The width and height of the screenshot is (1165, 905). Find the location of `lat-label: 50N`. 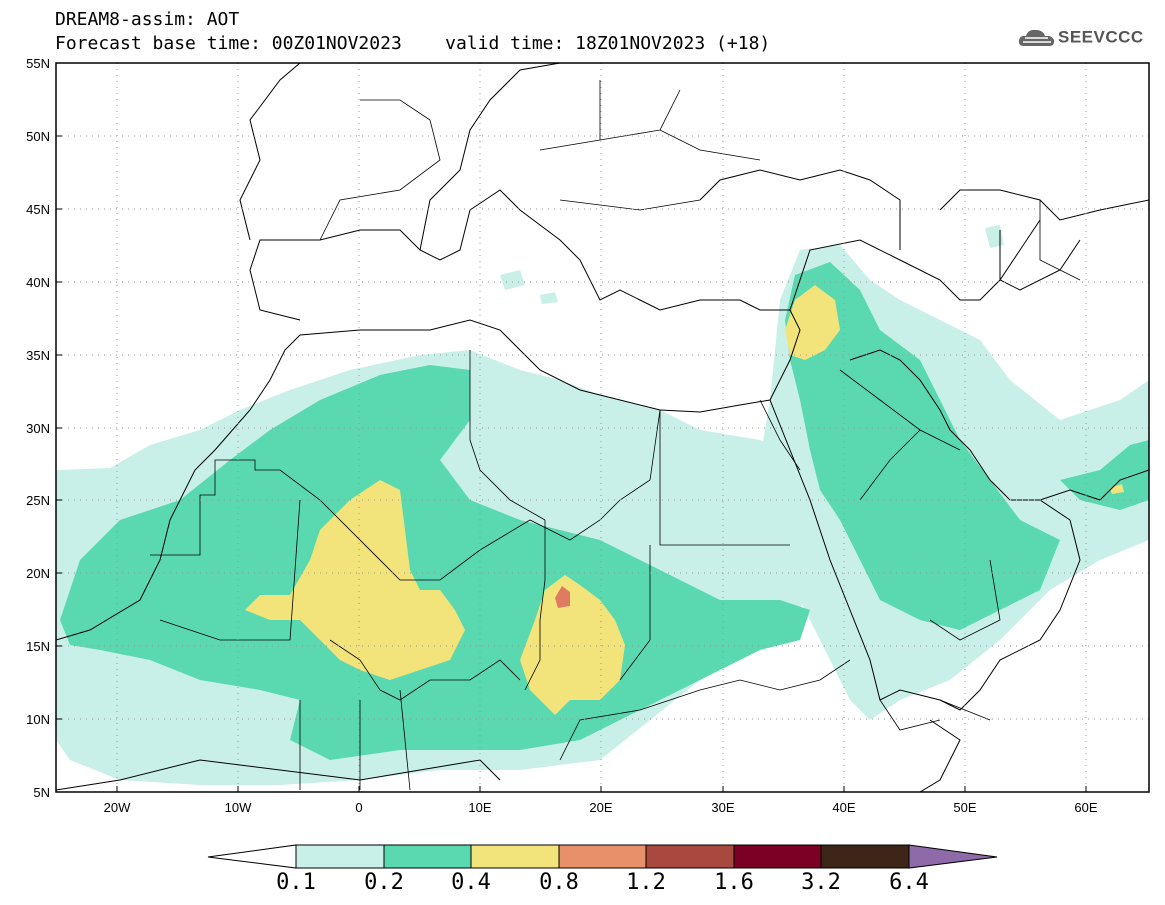

lat-label: 50N is located at coordinates (38, 136).